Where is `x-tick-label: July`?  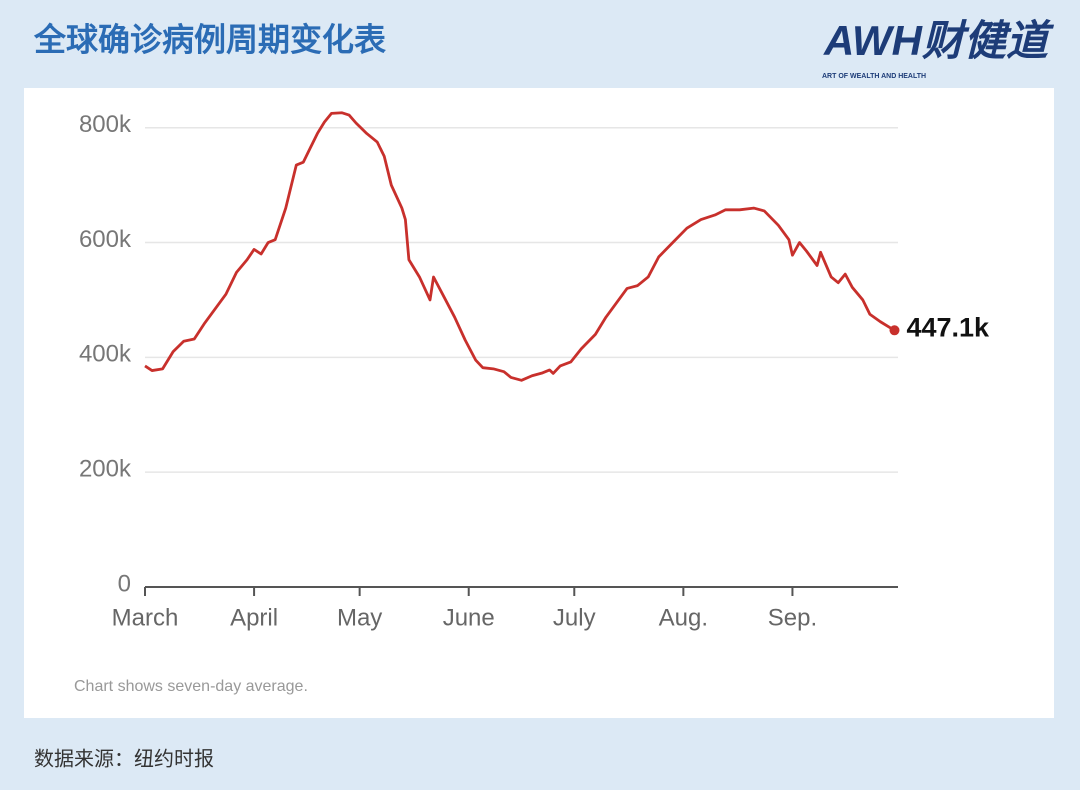
x-tick-label: July is located at coordinates (574, 617).